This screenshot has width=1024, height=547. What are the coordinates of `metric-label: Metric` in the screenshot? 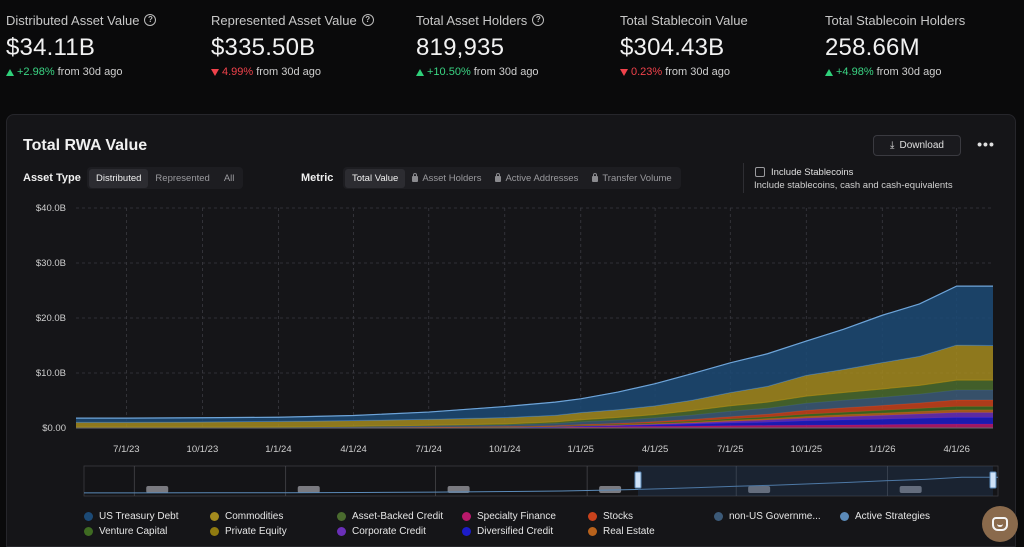 It's located at (317, 178).